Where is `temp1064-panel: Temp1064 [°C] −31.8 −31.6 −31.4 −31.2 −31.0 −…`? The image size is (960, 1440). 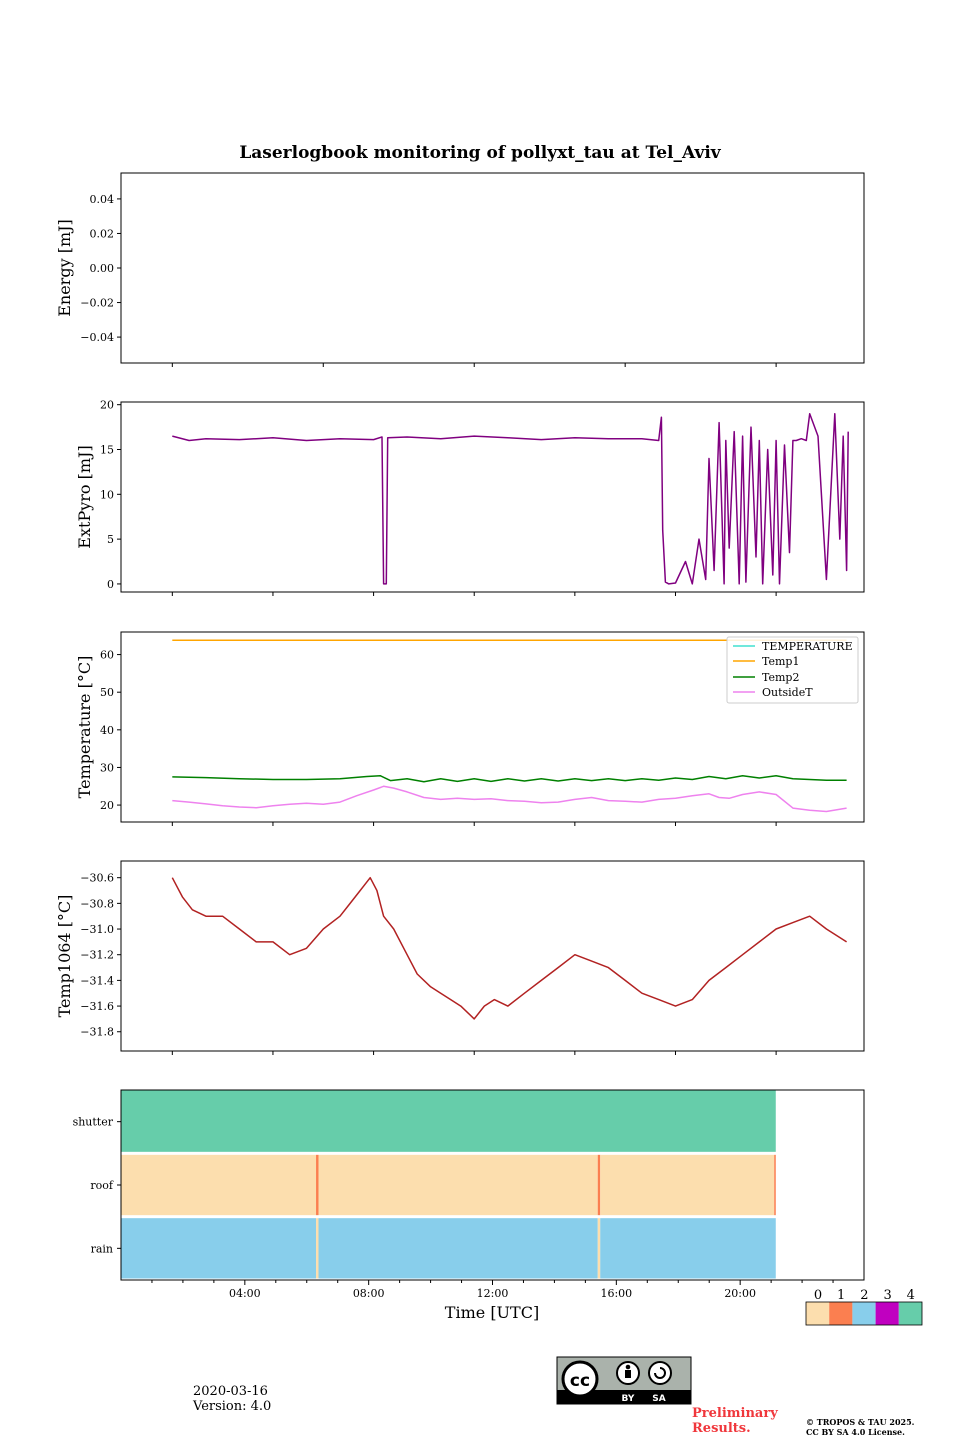
temp1064-panel: Temp1064 [°C] −31.8 −31.6 −31.4 −31.2 −31.0 −… is located at coordinates (460, 957).